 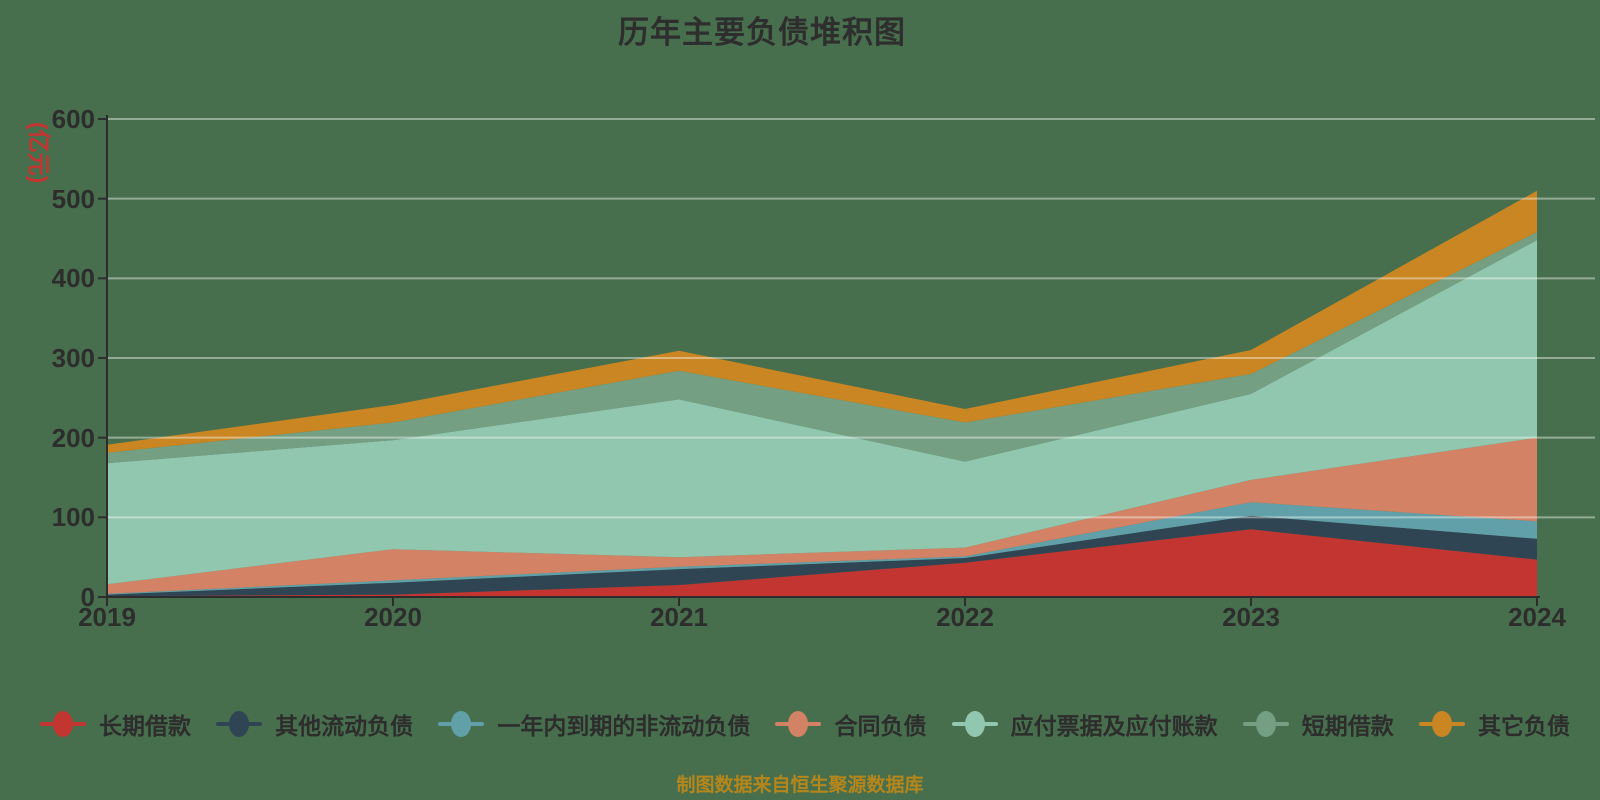 What do you see at coordinates (73, 278) in the screenshot?
I see `y-axis-label-400: 400` at bounding box center [73, 278].